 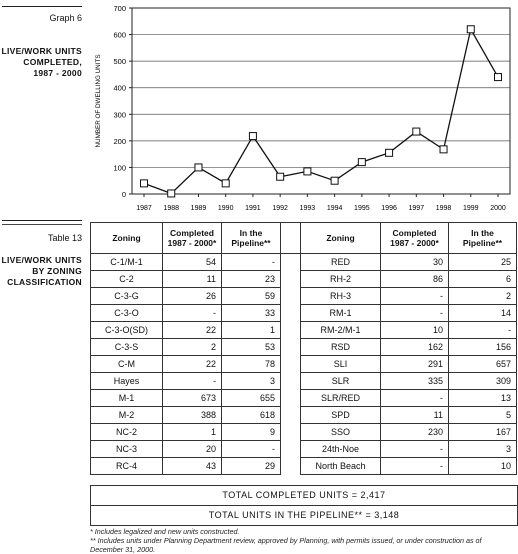 What do you see at coordinates (482, 364) in the screenshot?
I see `pipeline-cell: 657` at bounding box center [482, 364].